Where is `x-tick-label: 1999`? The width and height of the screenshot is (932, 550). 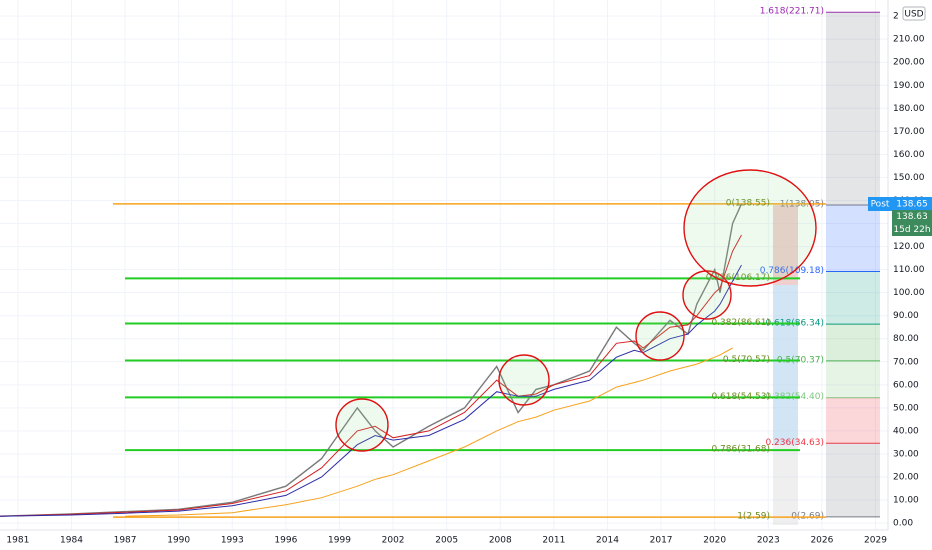
x-tick-label: 1999 is located at coordinates (339, 541).